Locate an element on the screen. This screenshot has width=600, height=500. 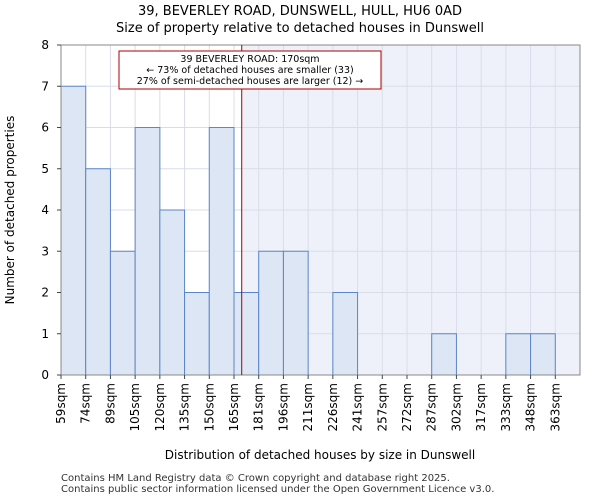
x-tick-label: 150sqm is located at coordinates (209, 407).